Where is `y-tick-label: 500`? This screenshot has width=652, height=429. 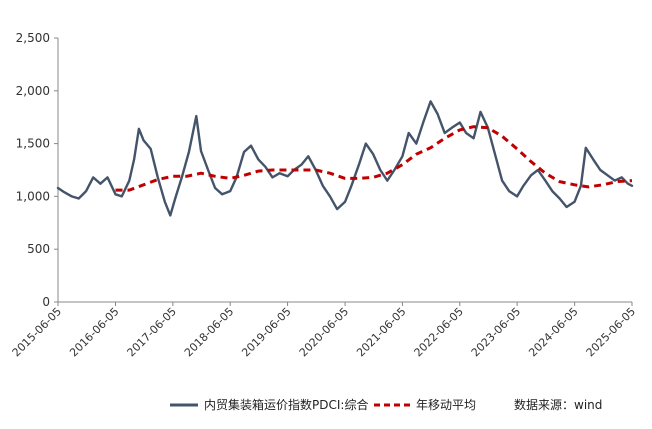
y-tick-label: 500 is located at coordinates (38, 249).